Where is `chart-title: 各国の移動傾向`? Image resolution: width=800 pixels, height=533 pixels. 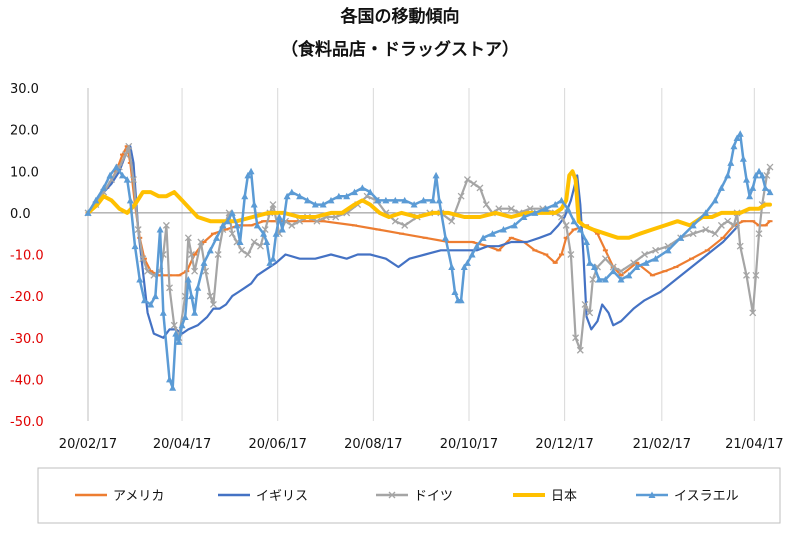 chart-title: 各国の移動傾向 is located at coordinates (400, 16).